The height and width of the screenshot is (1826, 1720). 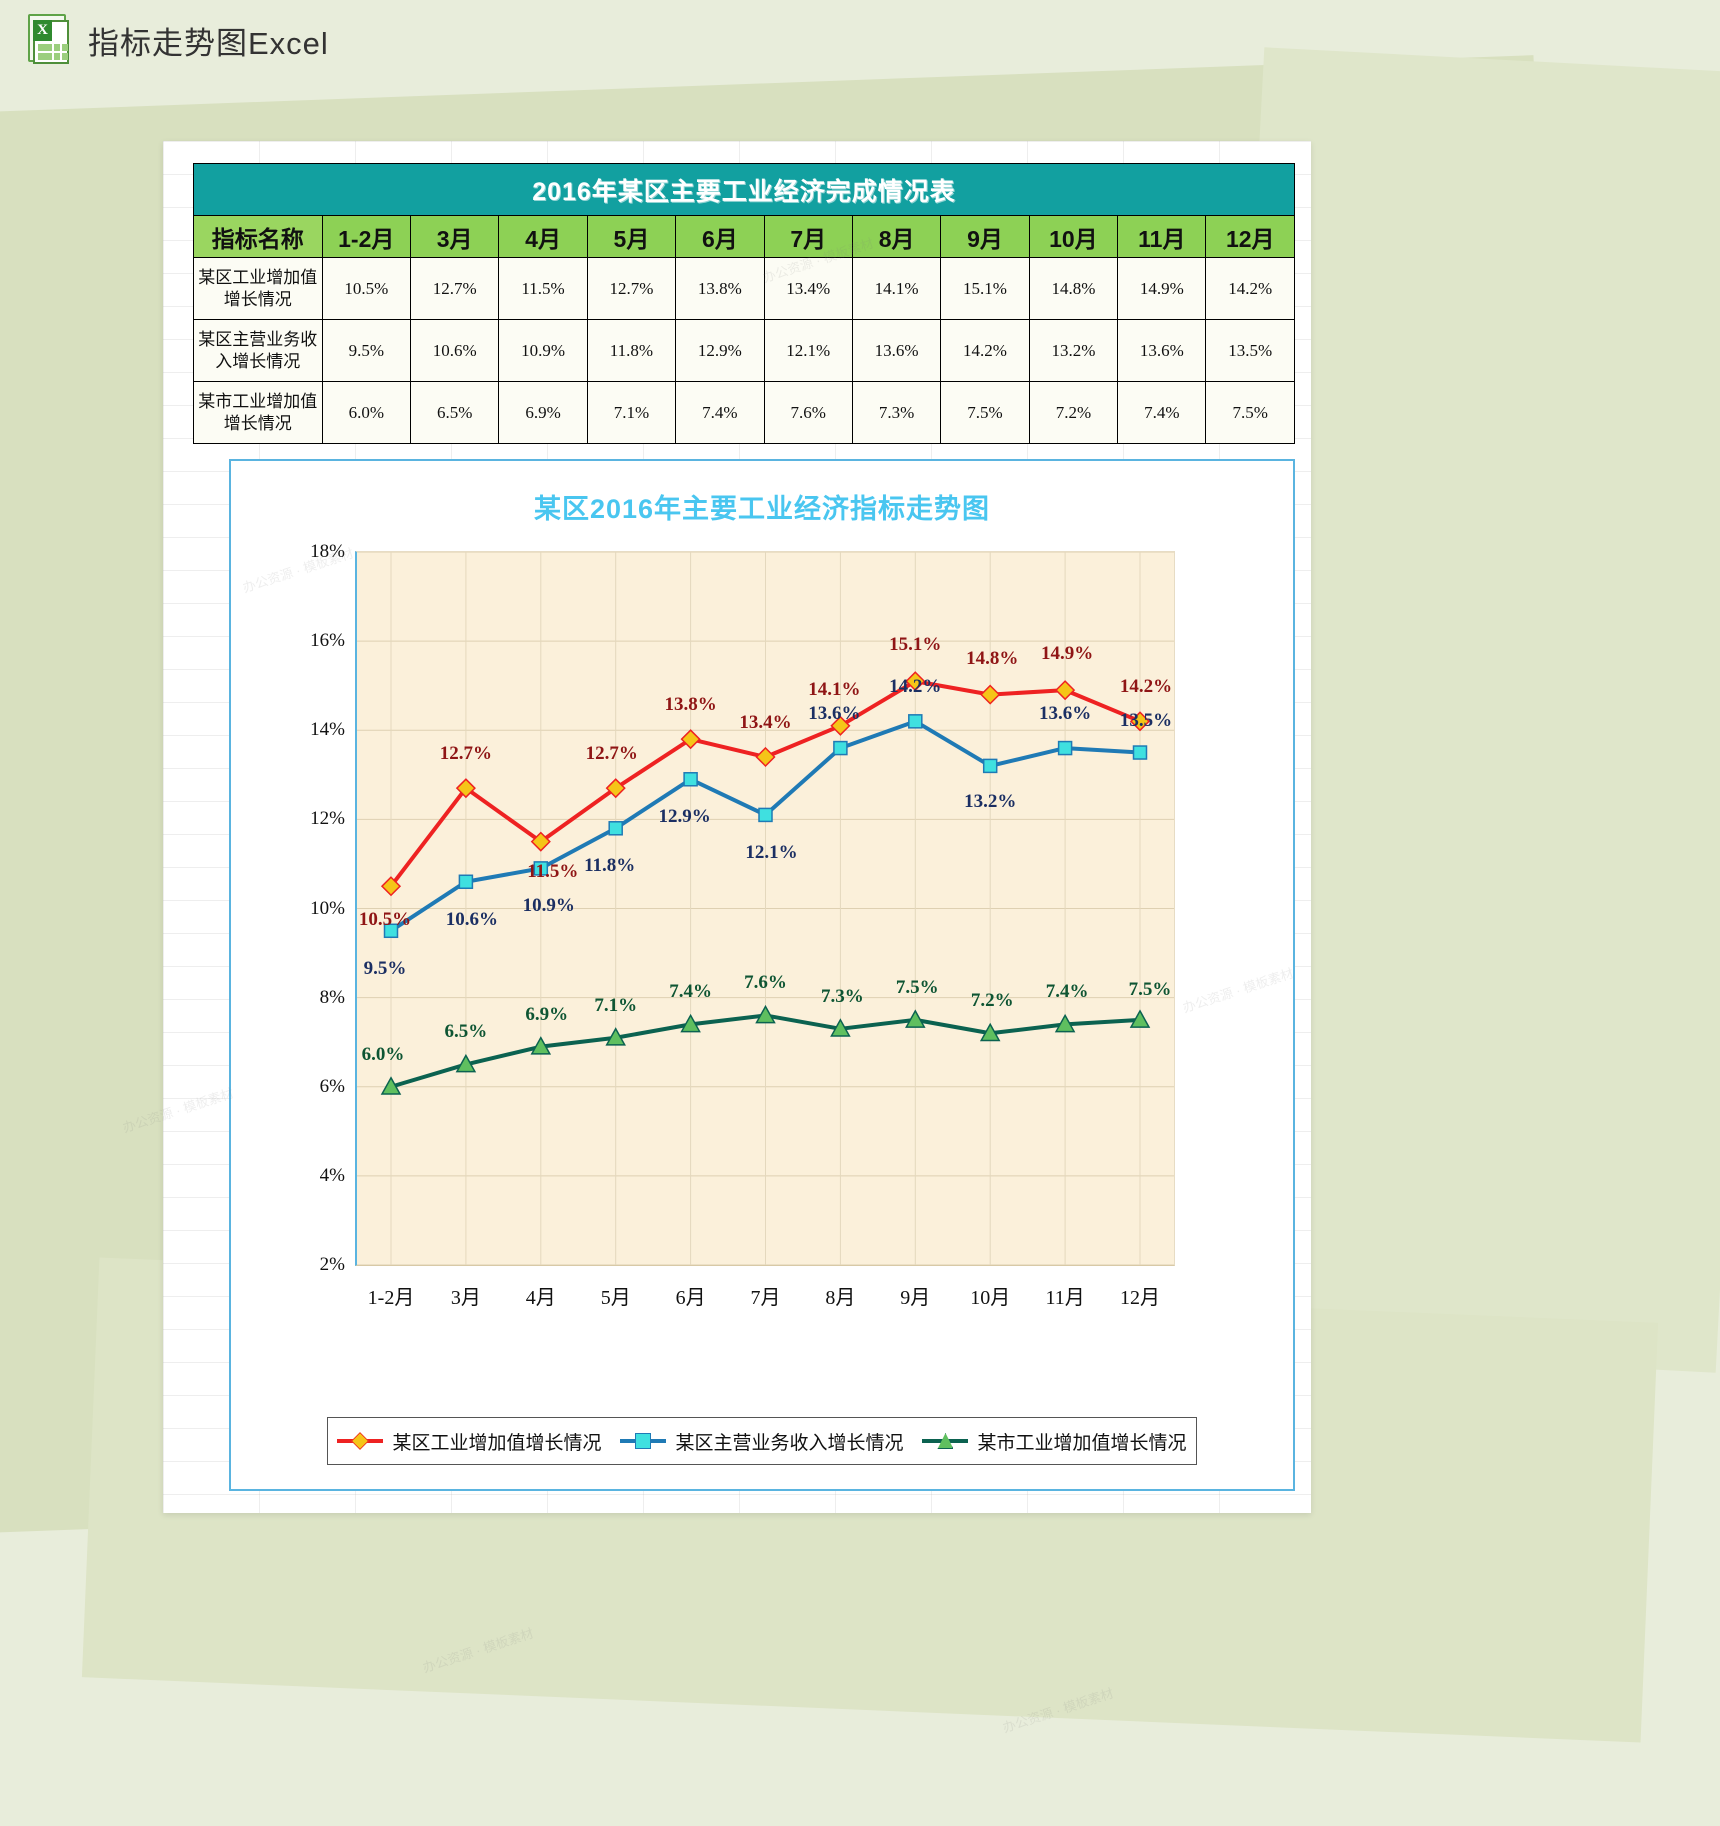 What do you see at coordinates (1140, 1298) in the screenshot?
I see `x-axis-tick: 12月` at bounding box center [1140, 1298].